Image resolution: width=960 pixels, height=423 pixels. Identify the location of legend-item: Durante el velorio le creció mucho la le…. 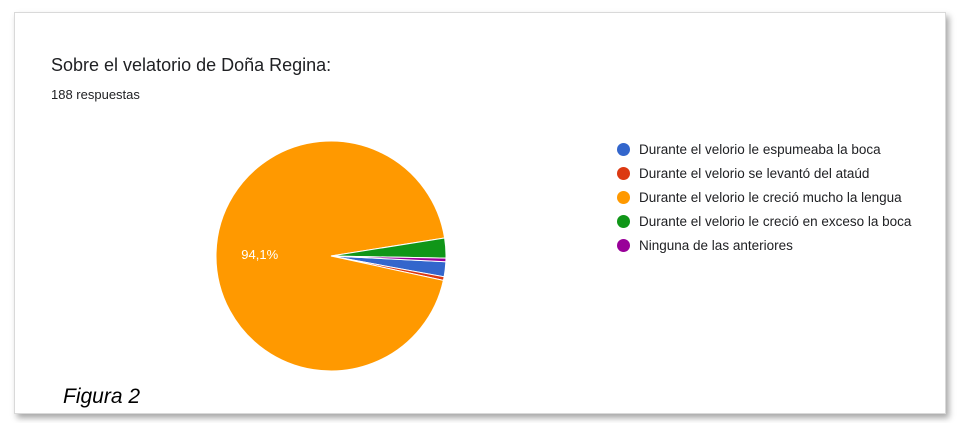
(767, 198).